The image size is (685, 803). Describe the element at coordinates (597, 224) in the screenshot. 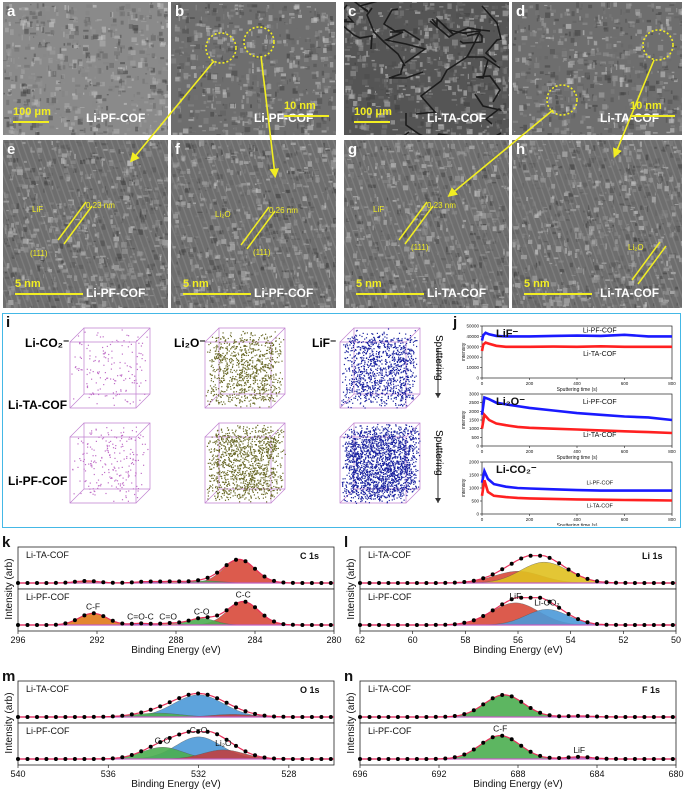

I see `tem-panel-h` at that location.